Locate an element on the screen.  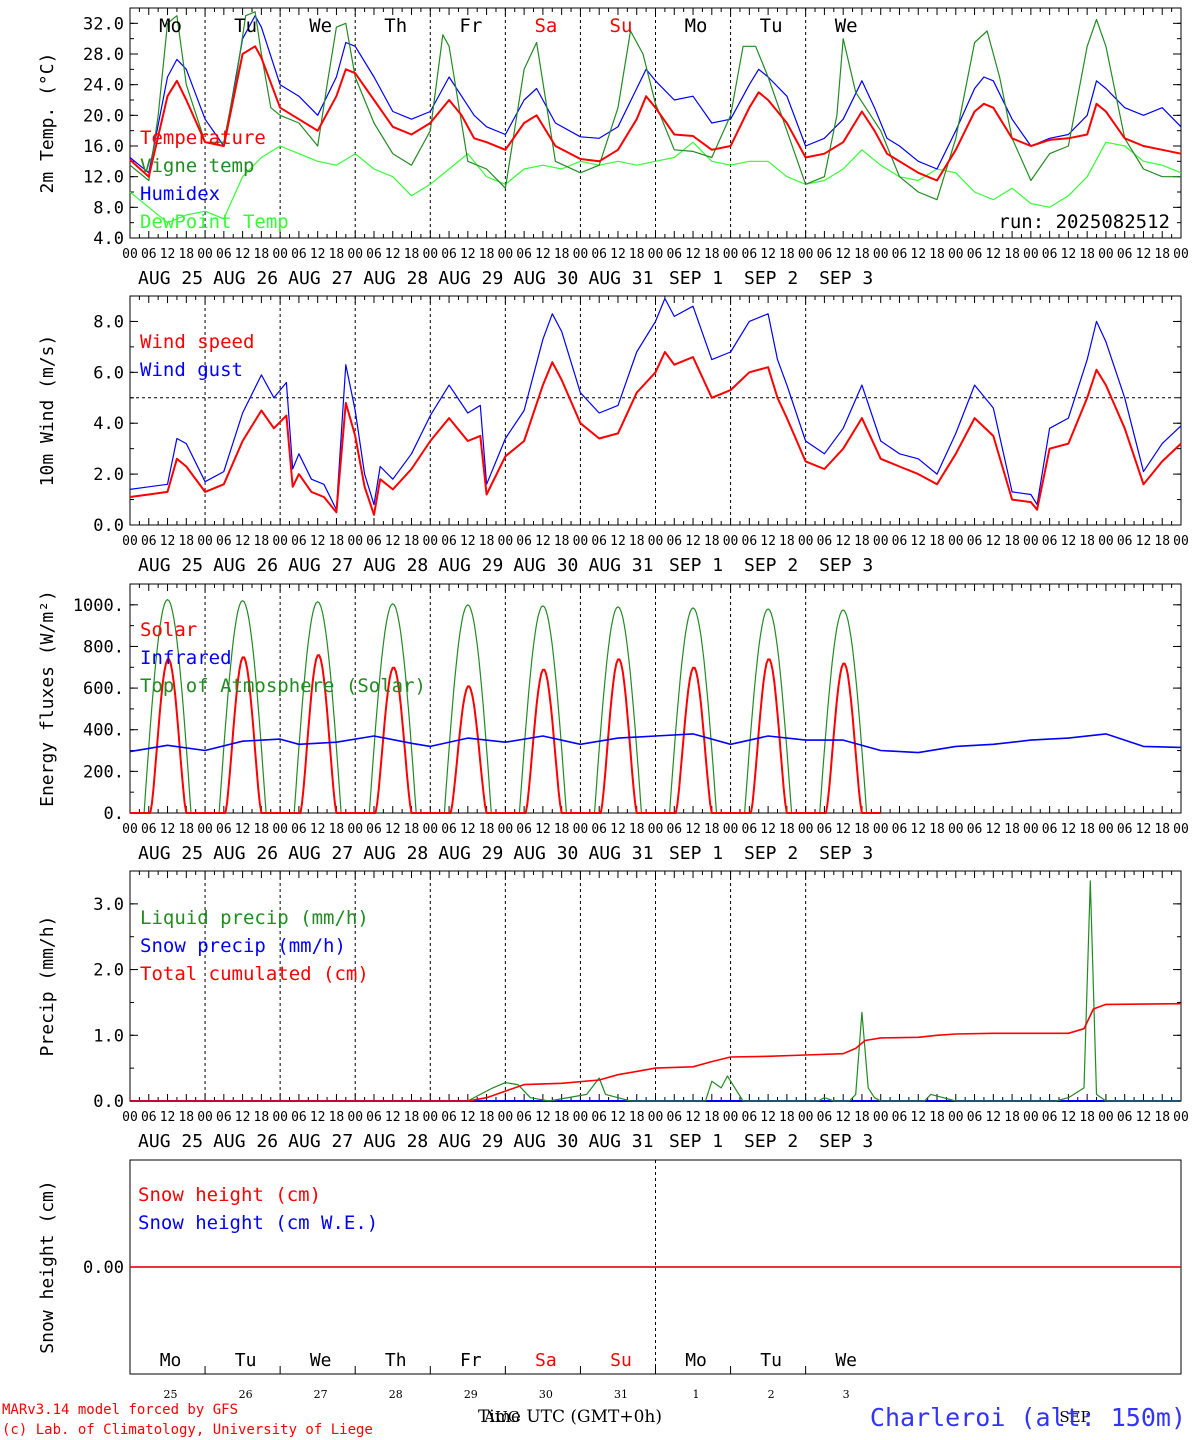
bottom-day-number: 27 is located at coordinates (321, 1394).